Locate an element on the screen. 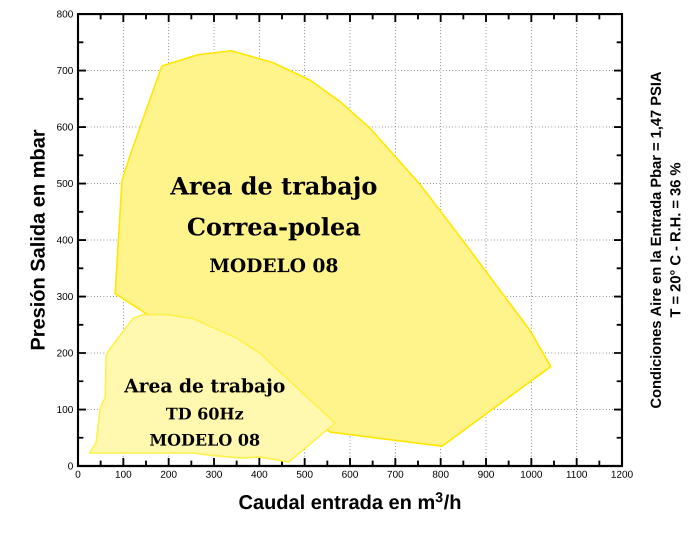 The width and height of the screenshot is (693, 537). x-tick-label: 300 is located at coordinates (214, 474).